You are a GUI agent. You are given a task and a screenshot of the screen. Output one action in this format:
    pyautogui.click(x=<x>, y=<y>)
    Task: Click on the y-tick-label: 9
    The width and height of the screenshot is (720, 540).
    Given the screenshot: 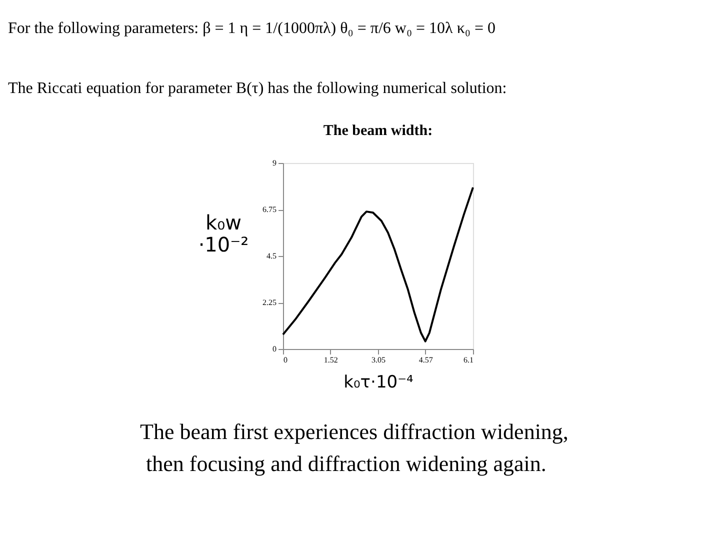 What is the action you would take?
    pyautogui.click(x=274, y=163)
    